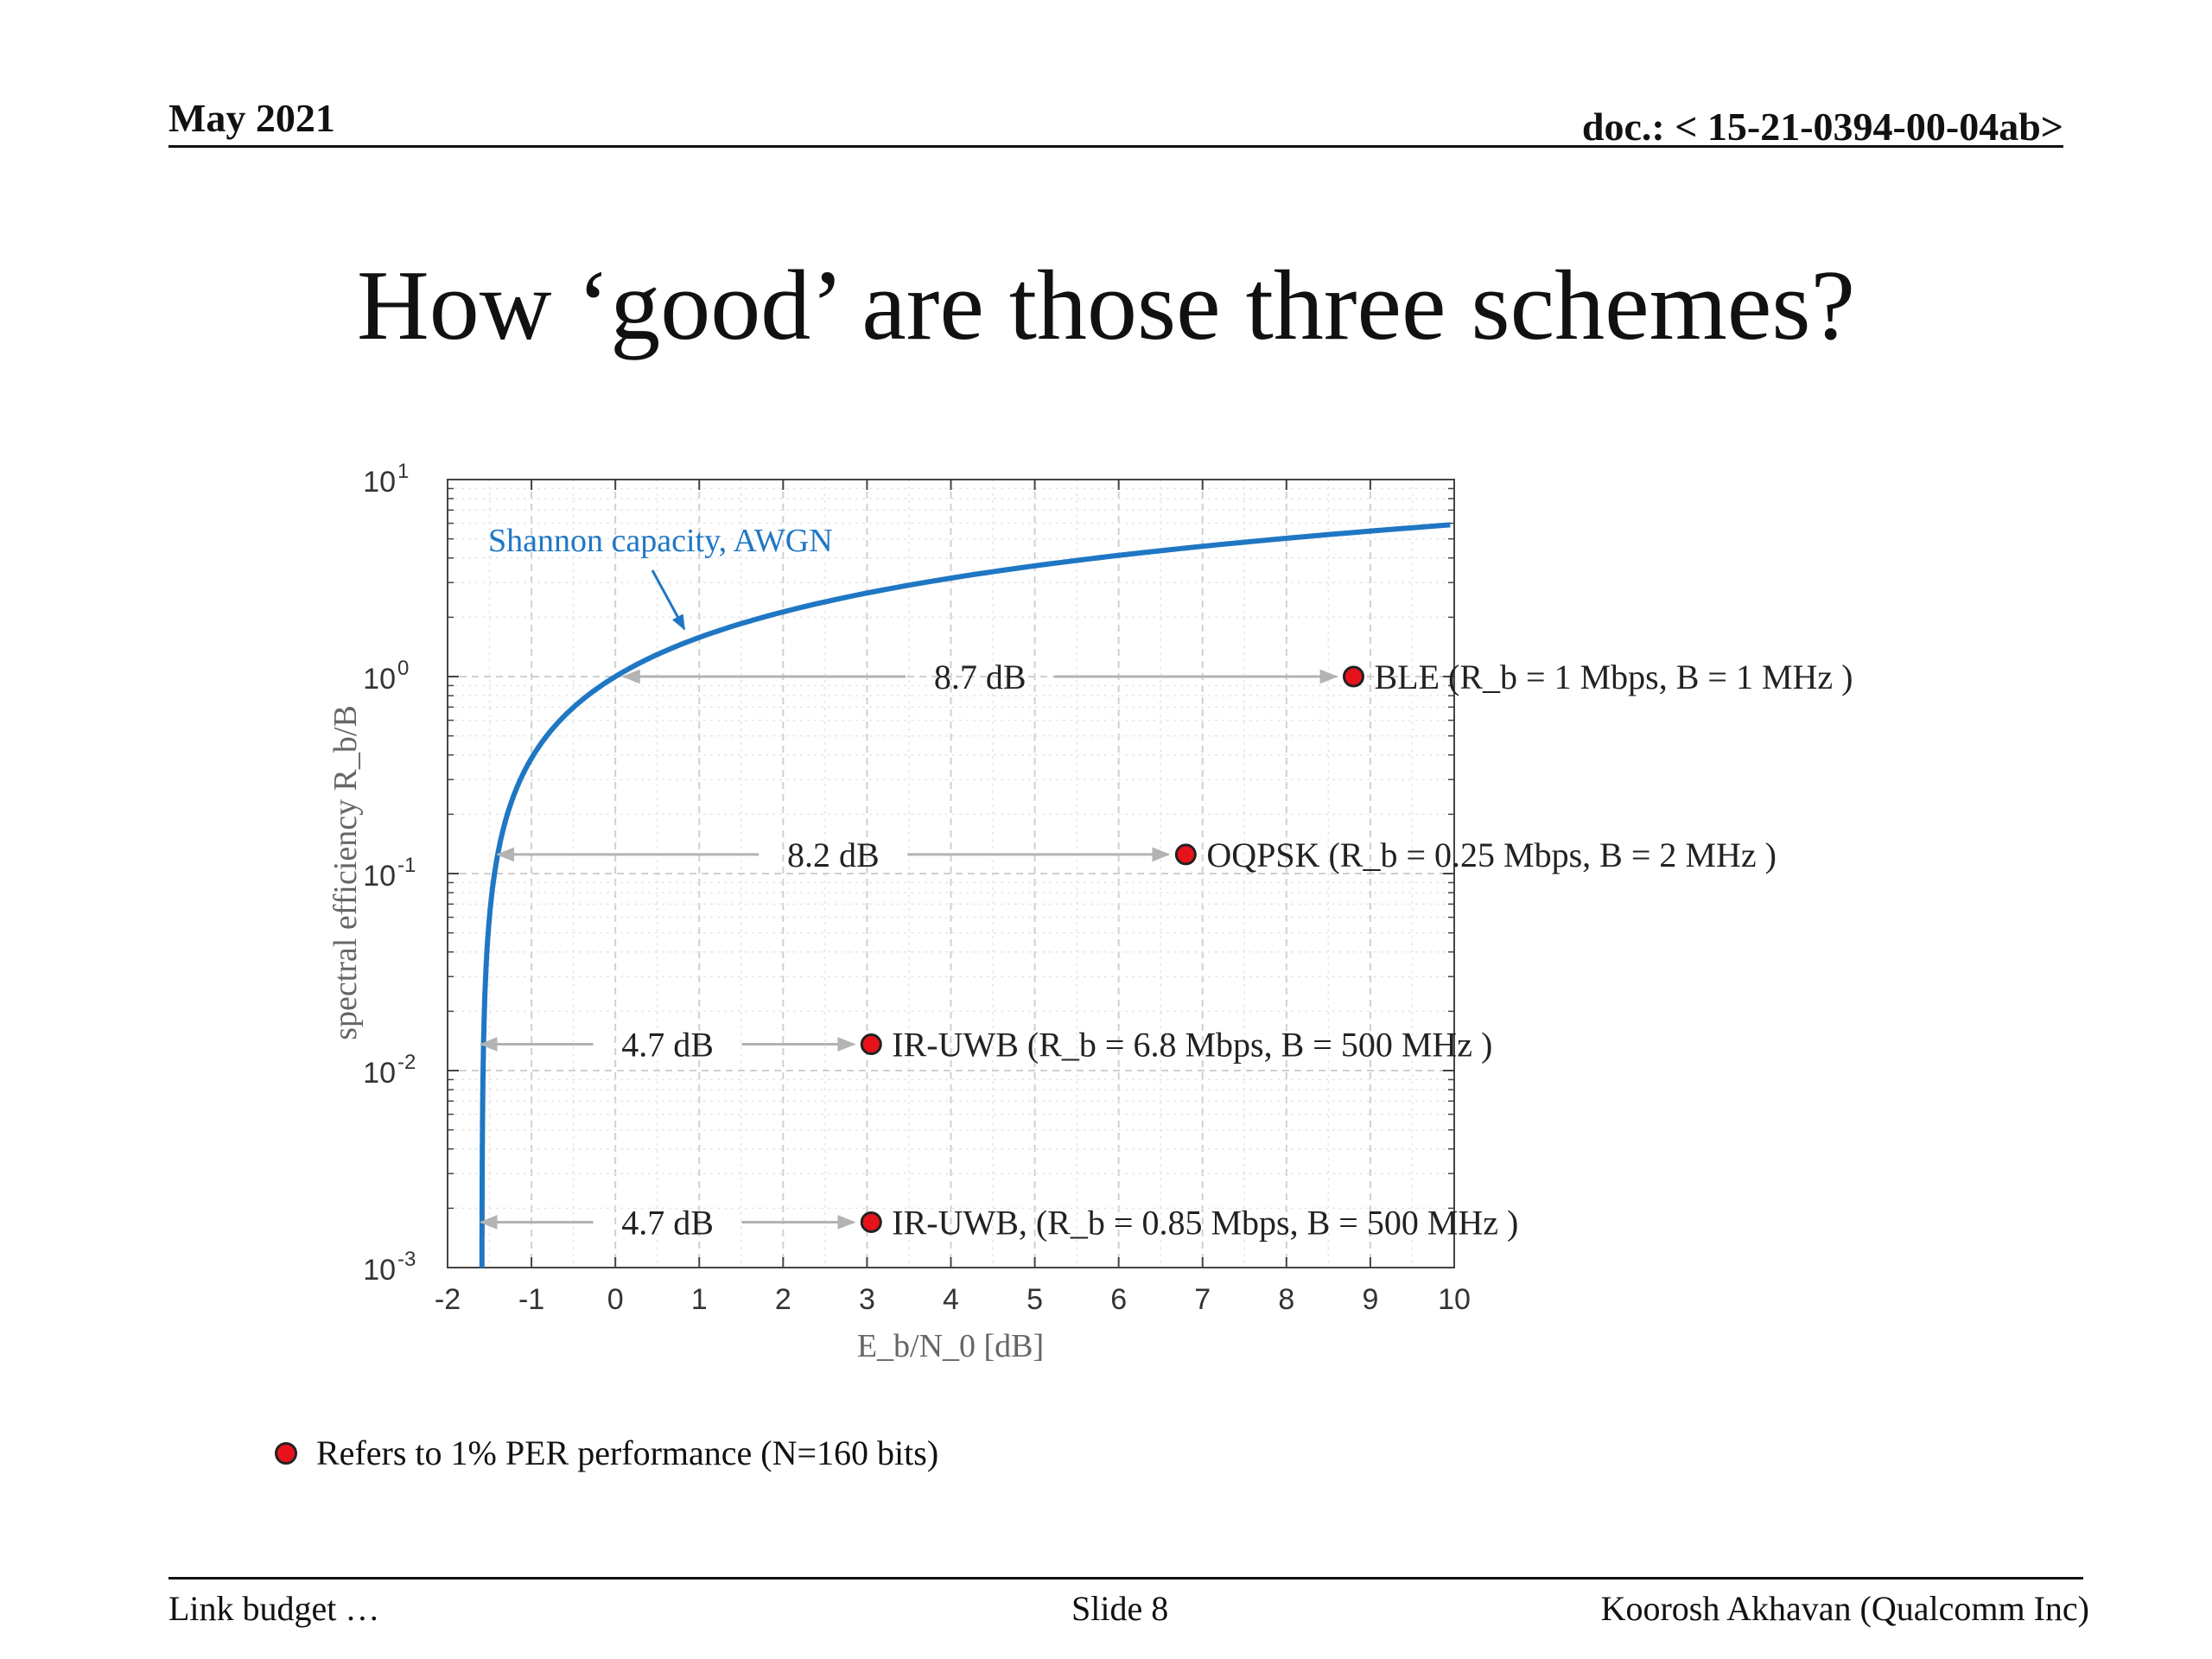  Describe the element at coordinates (867, 1299) in the screenshot. I see `x-tick-label: 3` at that location.